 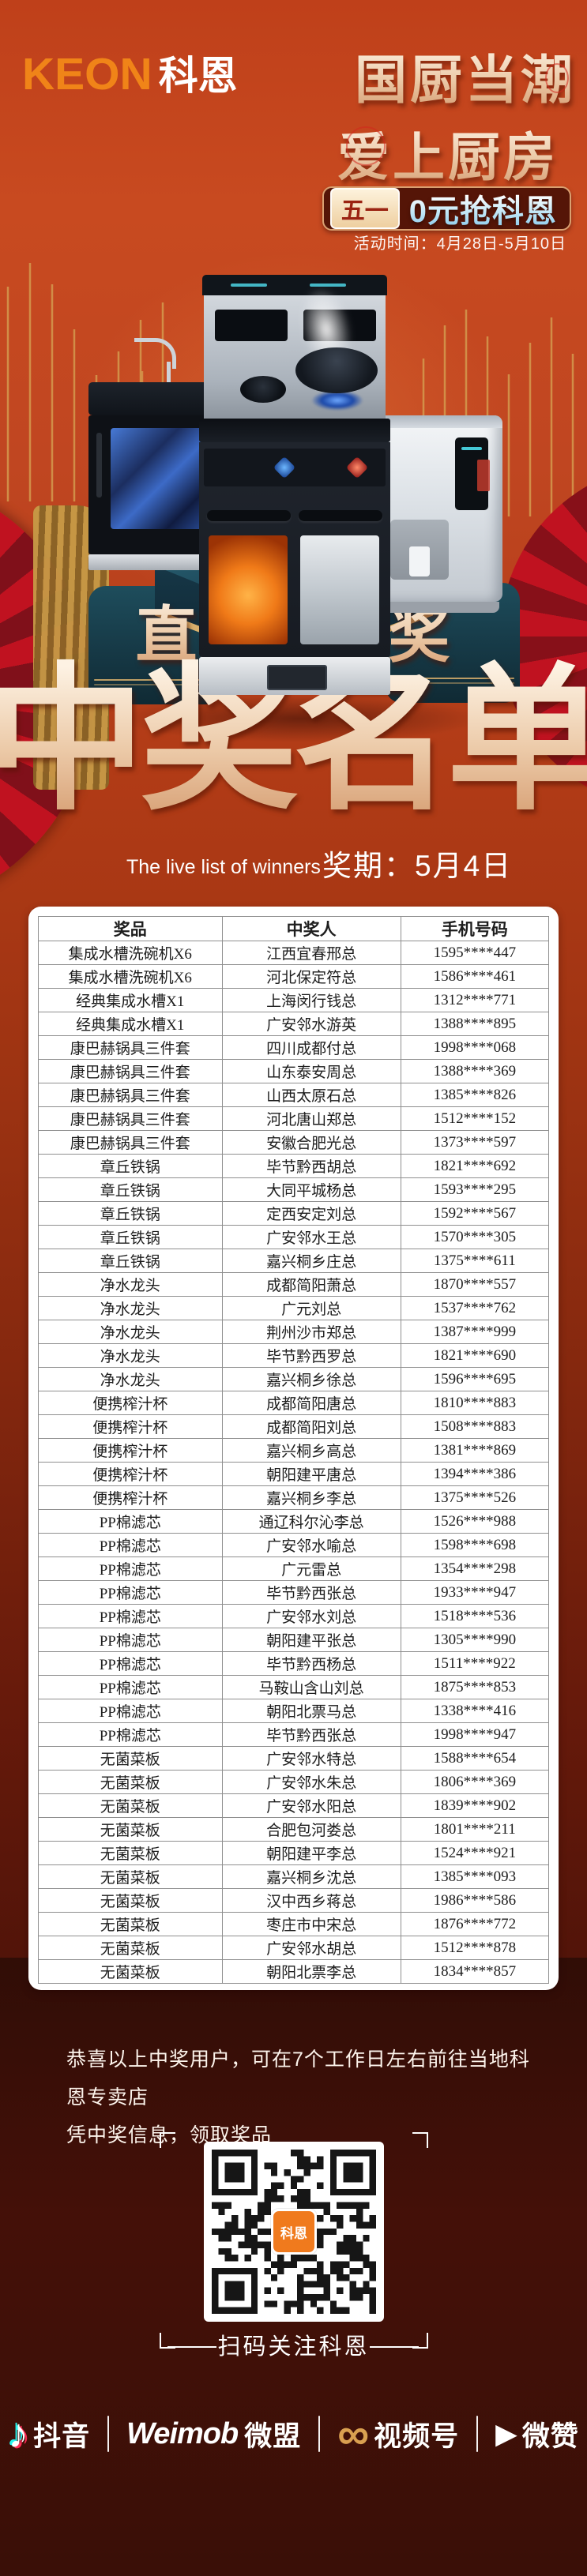 What do you see at coordinates (336, 370) in the screenshot?
I see `wok` at bounding box center [336, 370].